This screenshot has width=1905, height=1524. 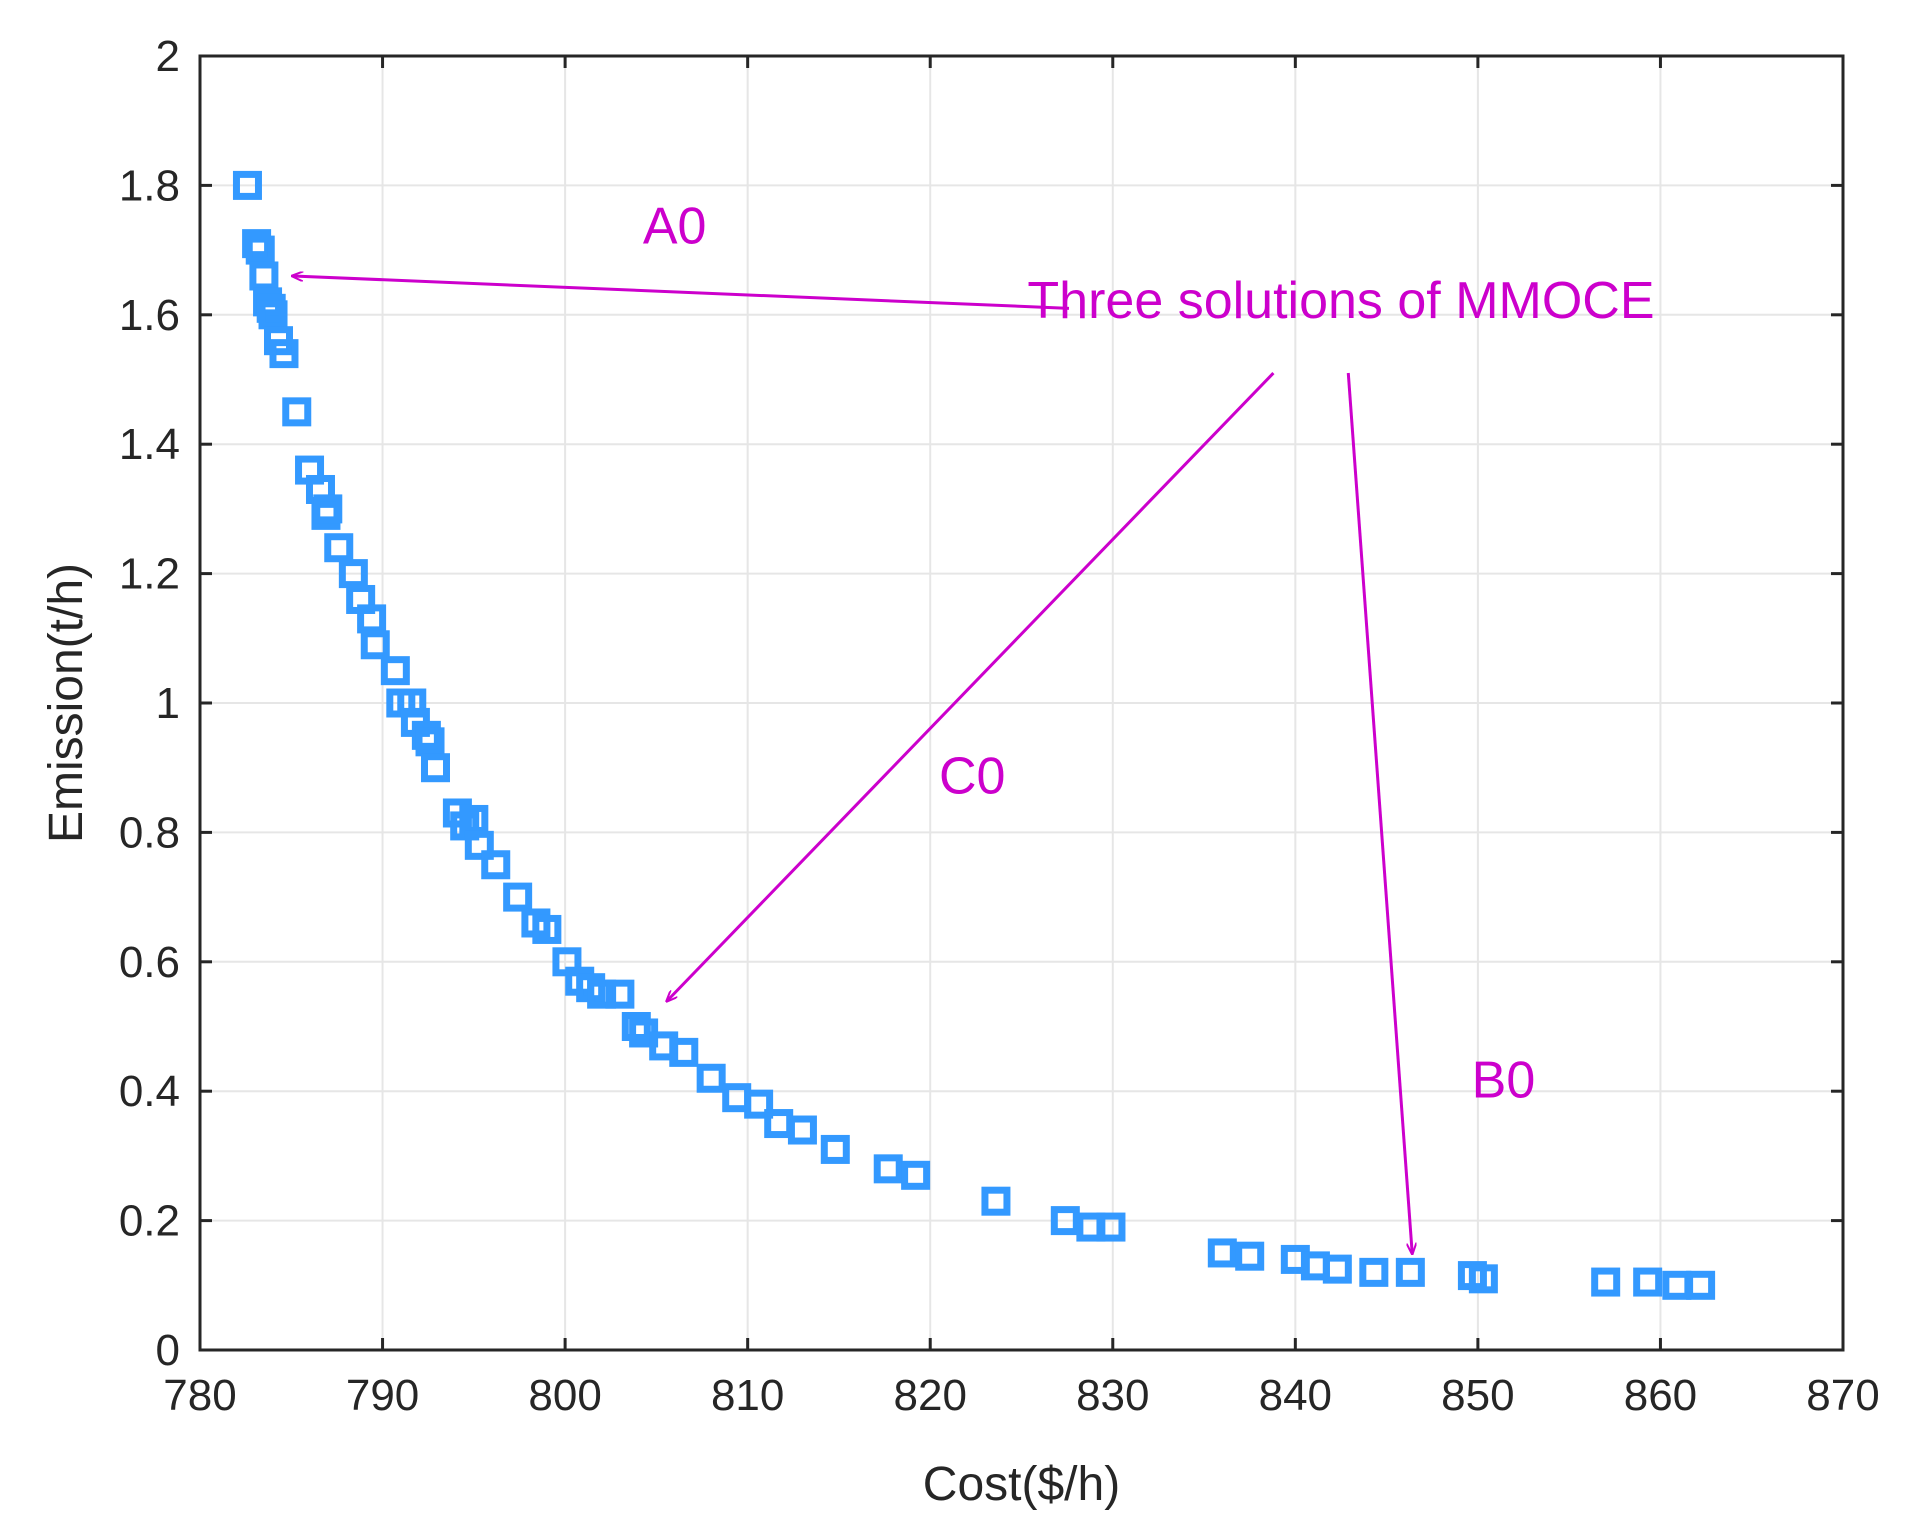 I want to click on y-tick-label: 0, so click(x=168, y=1350).